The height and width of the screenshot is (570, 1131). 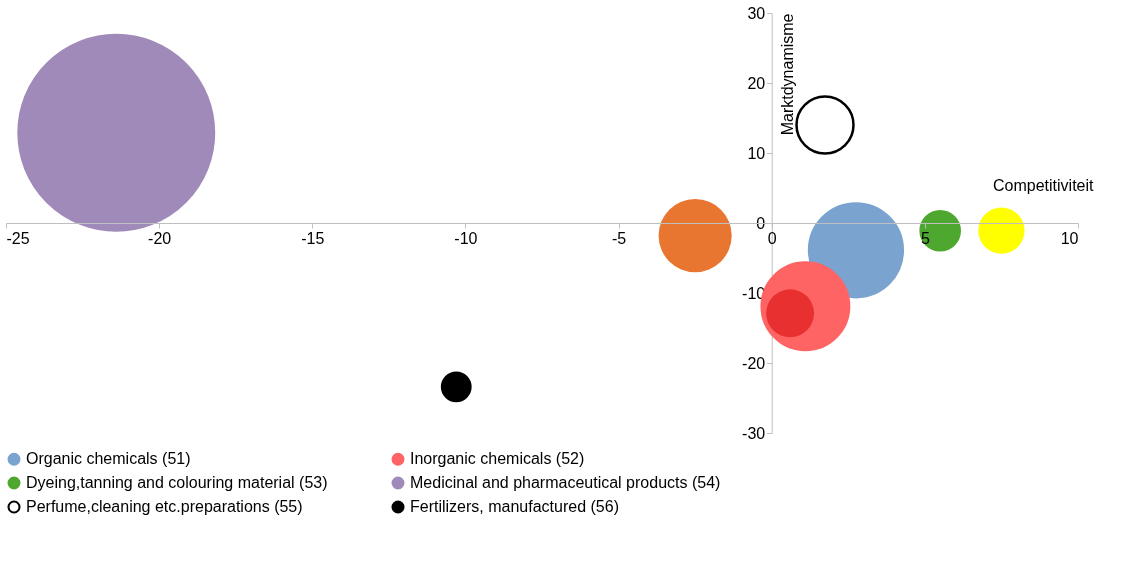 What do you see at coordinates (18, 238) in the screenshot?
I see `x-tick-label: -25` at bounding box center [18, 238].